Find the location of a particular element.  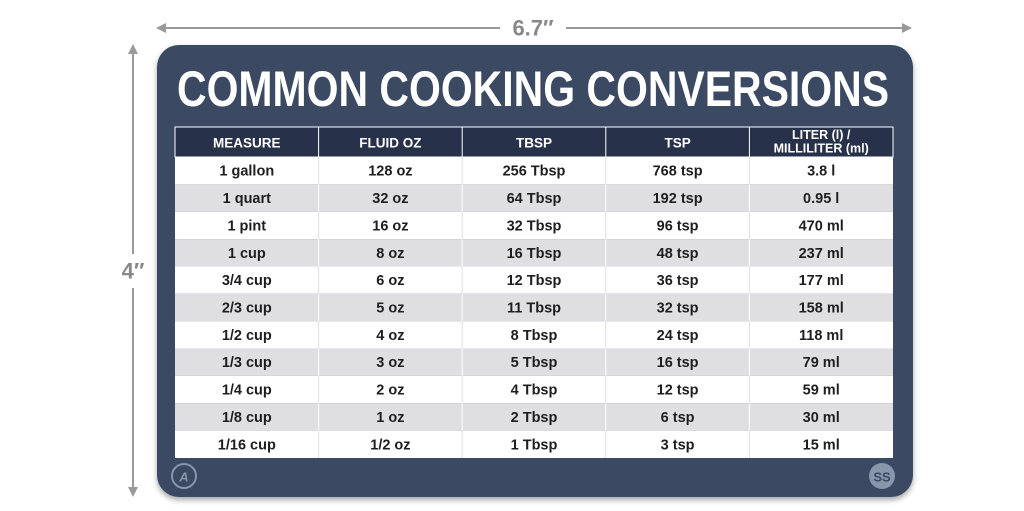

table-cell: 1/2 cup is located at coordinates (247, 336).